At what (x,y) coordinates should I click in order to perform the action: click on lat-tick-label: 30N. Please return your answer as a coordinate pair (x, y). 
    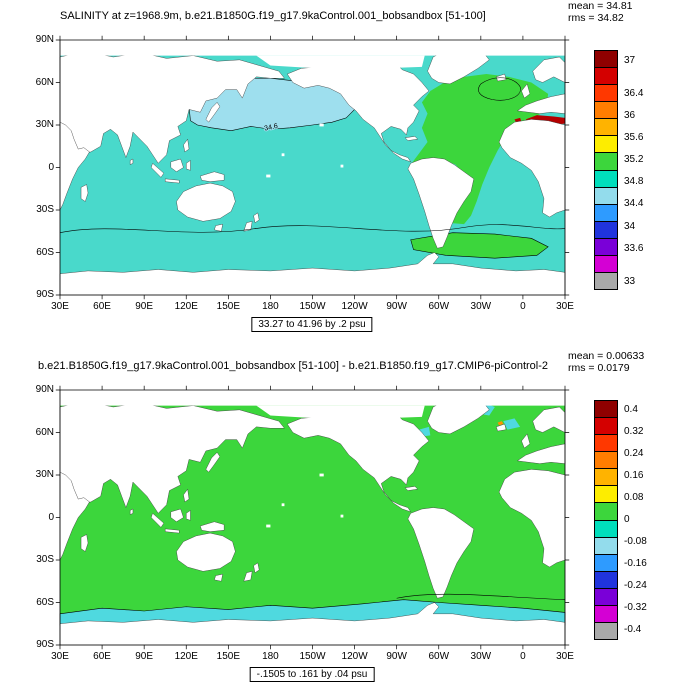
    Looking at the image, I should click on (44, 124).